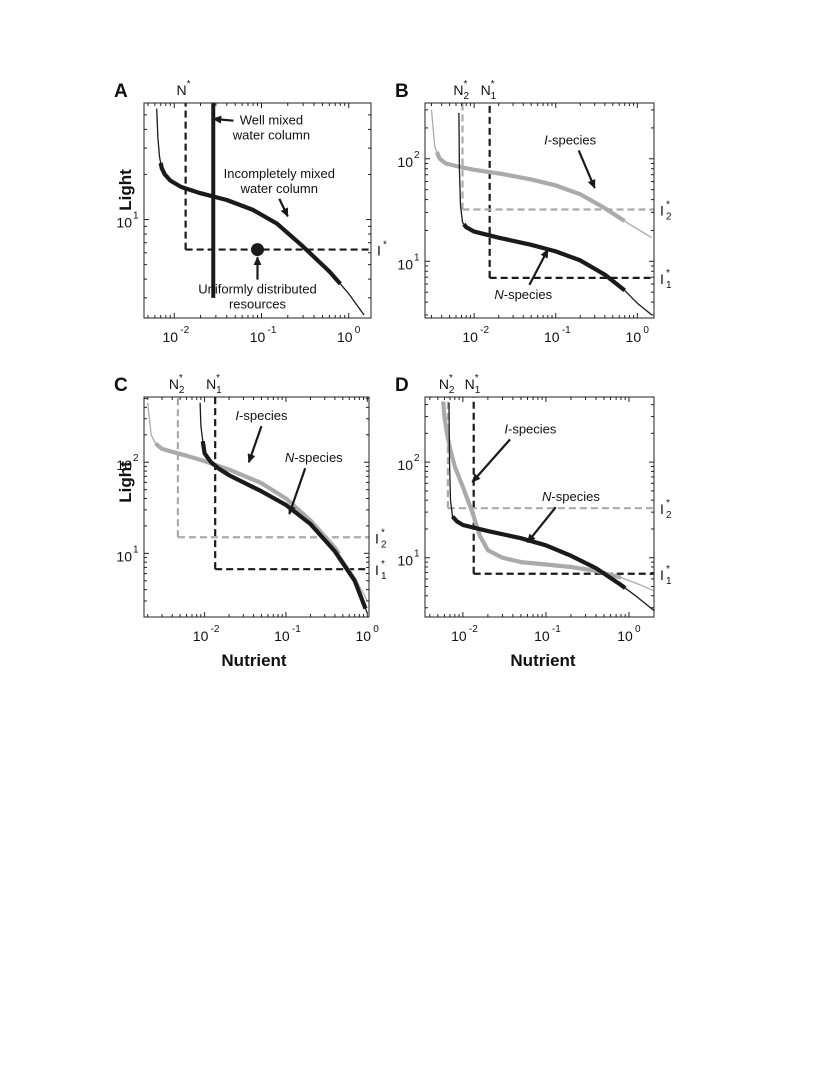 The width and height of the screenshot is (830, 1075). I want to click on panel-letter: C, so click(121, 385).